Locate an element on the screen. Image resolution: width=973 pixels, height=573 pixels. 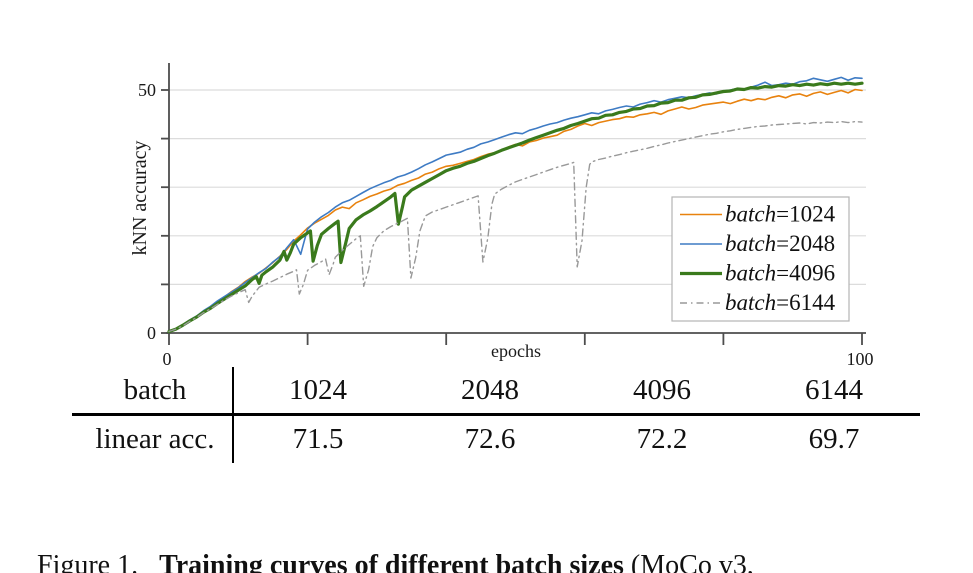
y-axis-title: kNN accuracy is located at coordinates (140, 198).